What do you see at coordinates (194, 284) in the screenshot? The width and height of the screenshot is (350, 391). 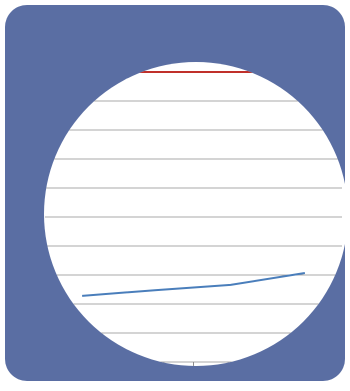 I see `series-line` at bounding box center [194, 284].